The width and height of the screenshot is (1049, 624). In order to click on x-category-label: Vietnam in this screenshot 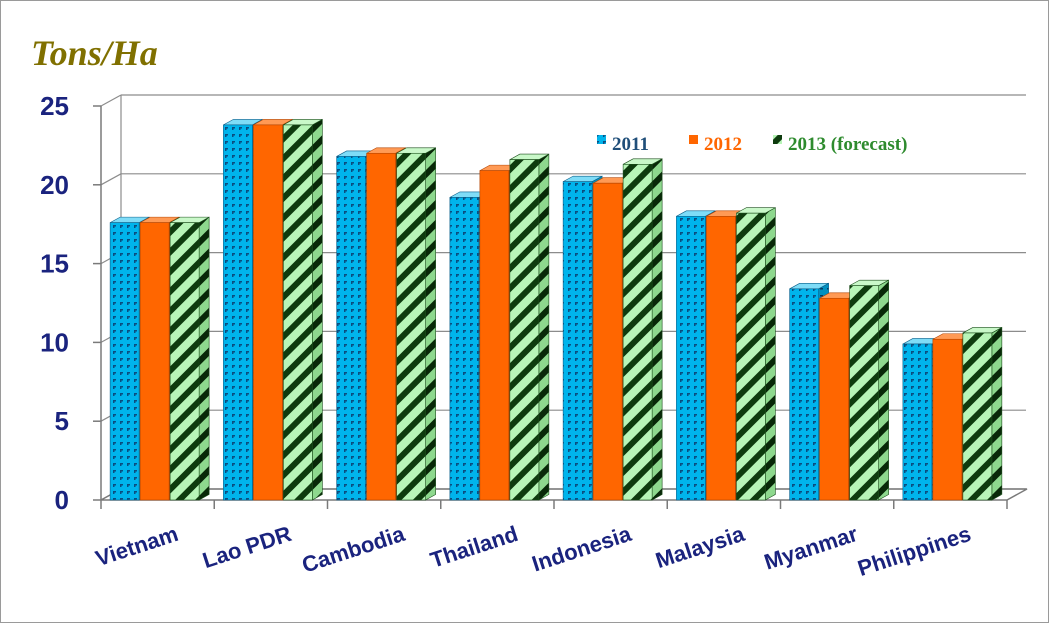, I will do `click(136, 546)`.